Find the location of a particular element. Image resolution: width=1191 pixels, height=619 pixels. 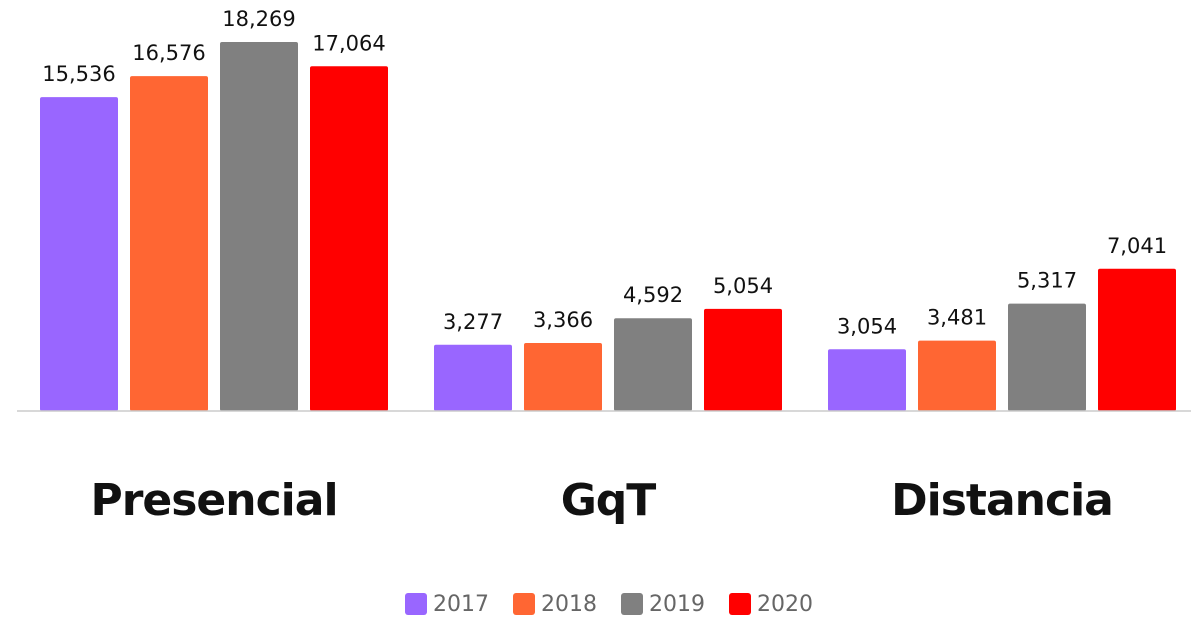

legend-label: 2018 is located at coordinates (569, 604).